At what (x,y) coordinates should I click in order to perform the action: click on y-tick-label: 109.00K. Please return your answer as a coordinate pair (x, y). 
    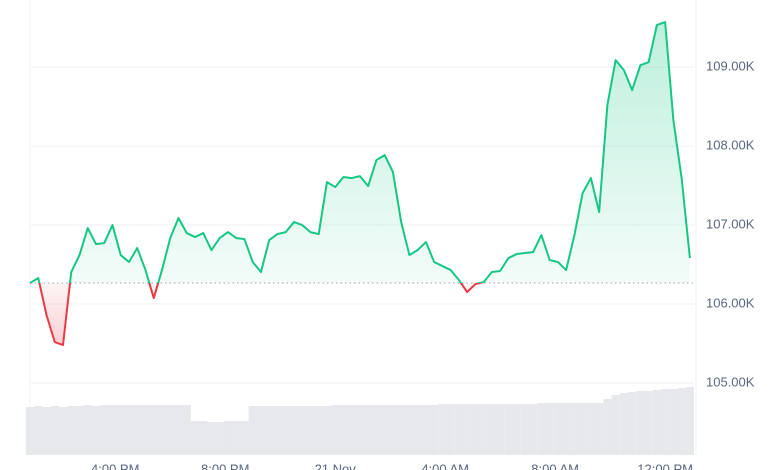
    Looking at the image, I should click on (730, 66).